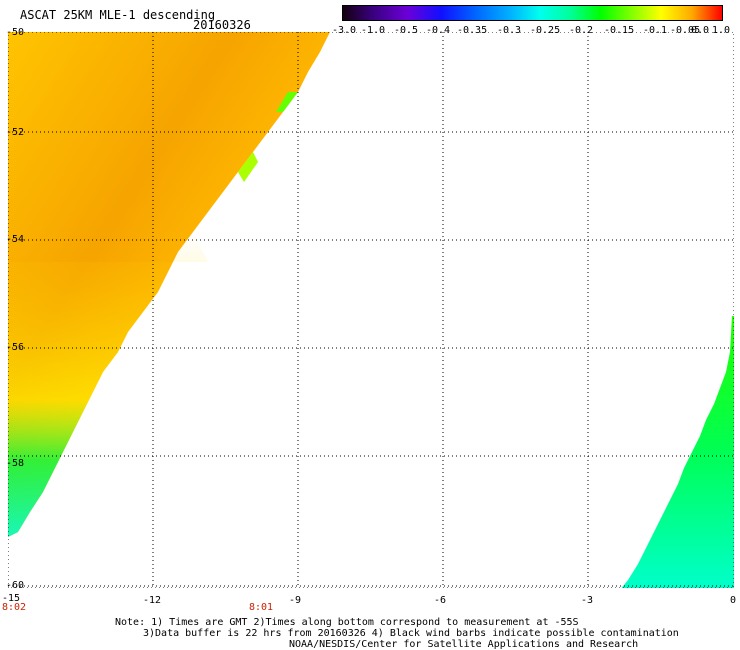  What do you see at coordinates (344, 30) in the screenshot?
I see `color-scale-label: -3.0` at bounding box center [344, 30].